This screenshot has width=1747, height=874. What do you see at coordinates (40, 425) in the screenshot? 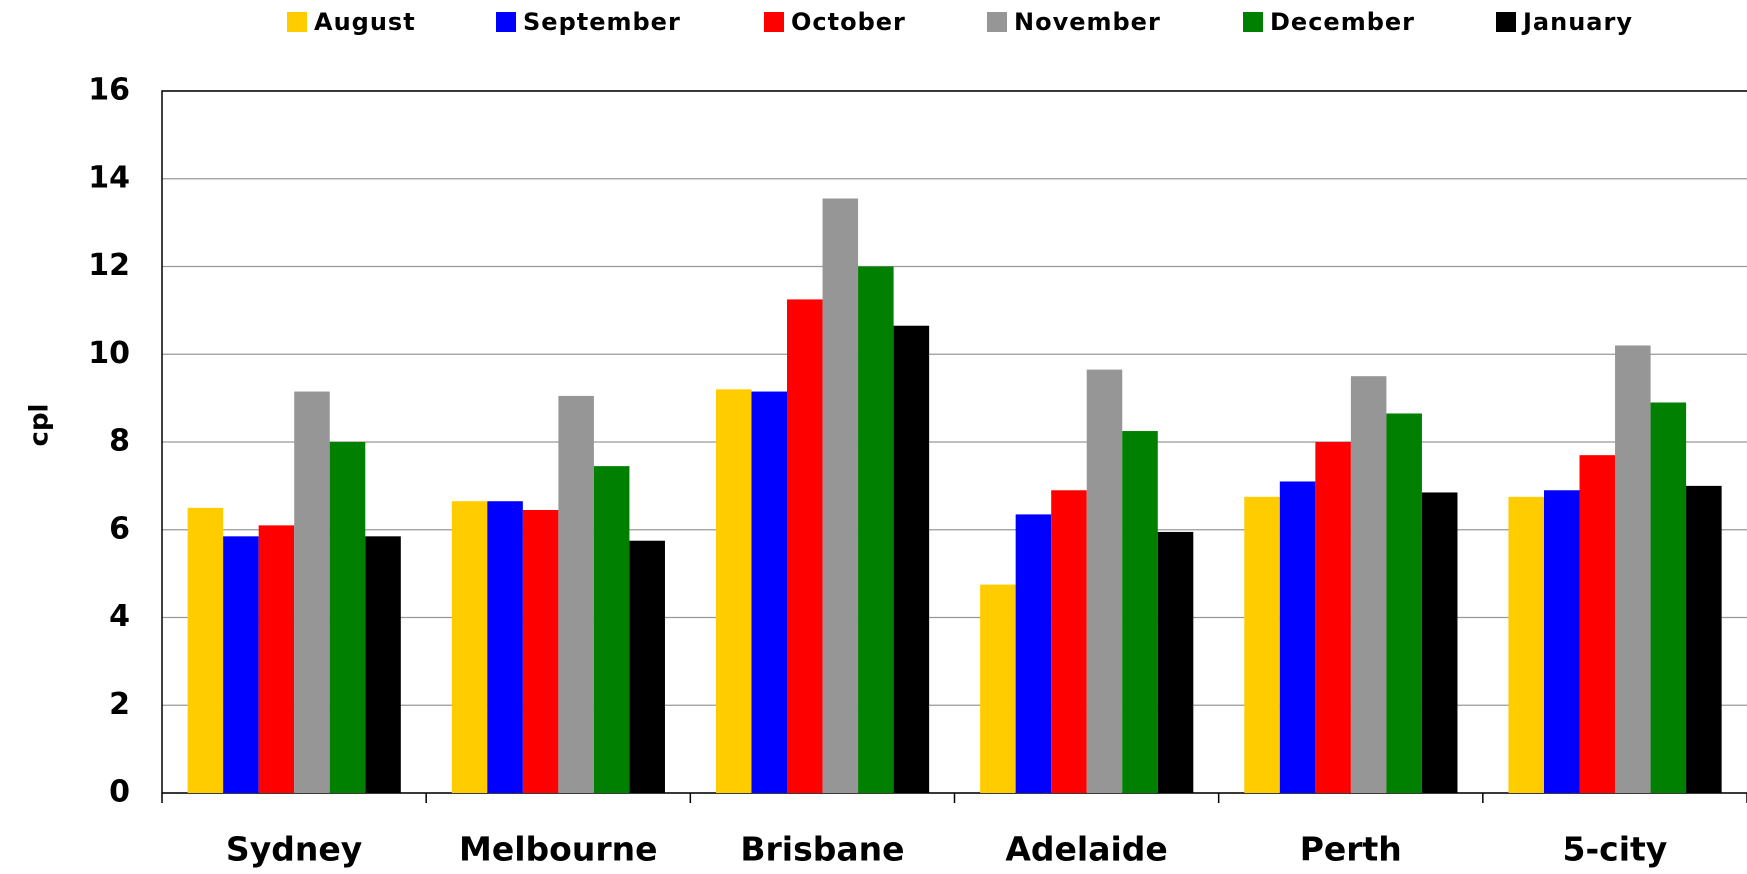
I see `y-axis-label: cpl` at bounding box center [40, 425].